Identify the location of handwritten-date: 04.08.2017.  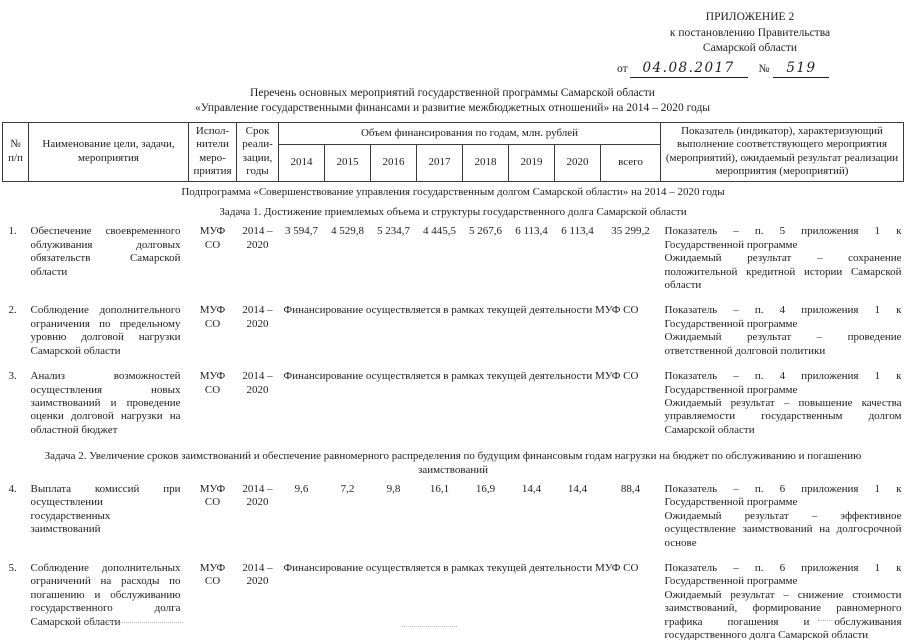
(688, 68).